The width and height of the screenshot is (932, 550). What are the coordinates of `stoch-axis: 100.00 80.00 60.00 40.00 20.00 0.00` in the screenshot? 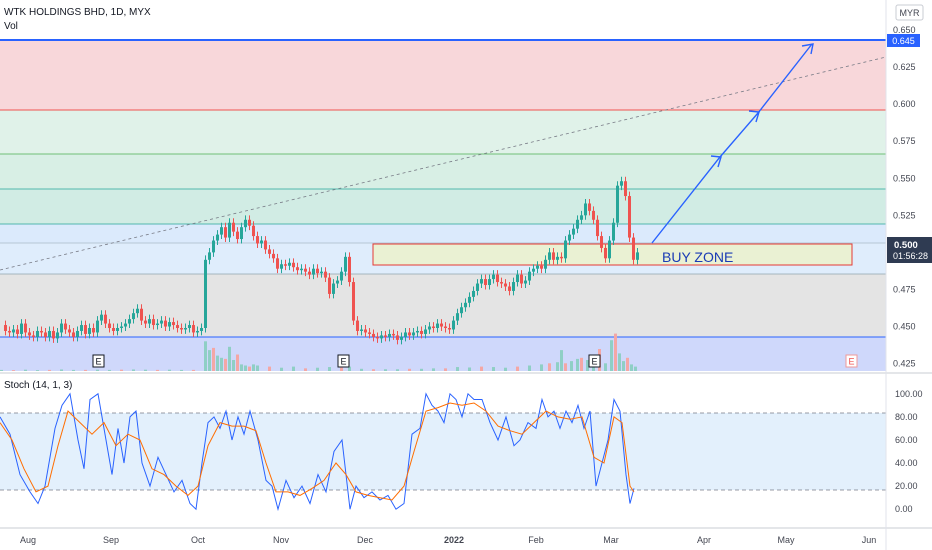 It's located at (909, 451).